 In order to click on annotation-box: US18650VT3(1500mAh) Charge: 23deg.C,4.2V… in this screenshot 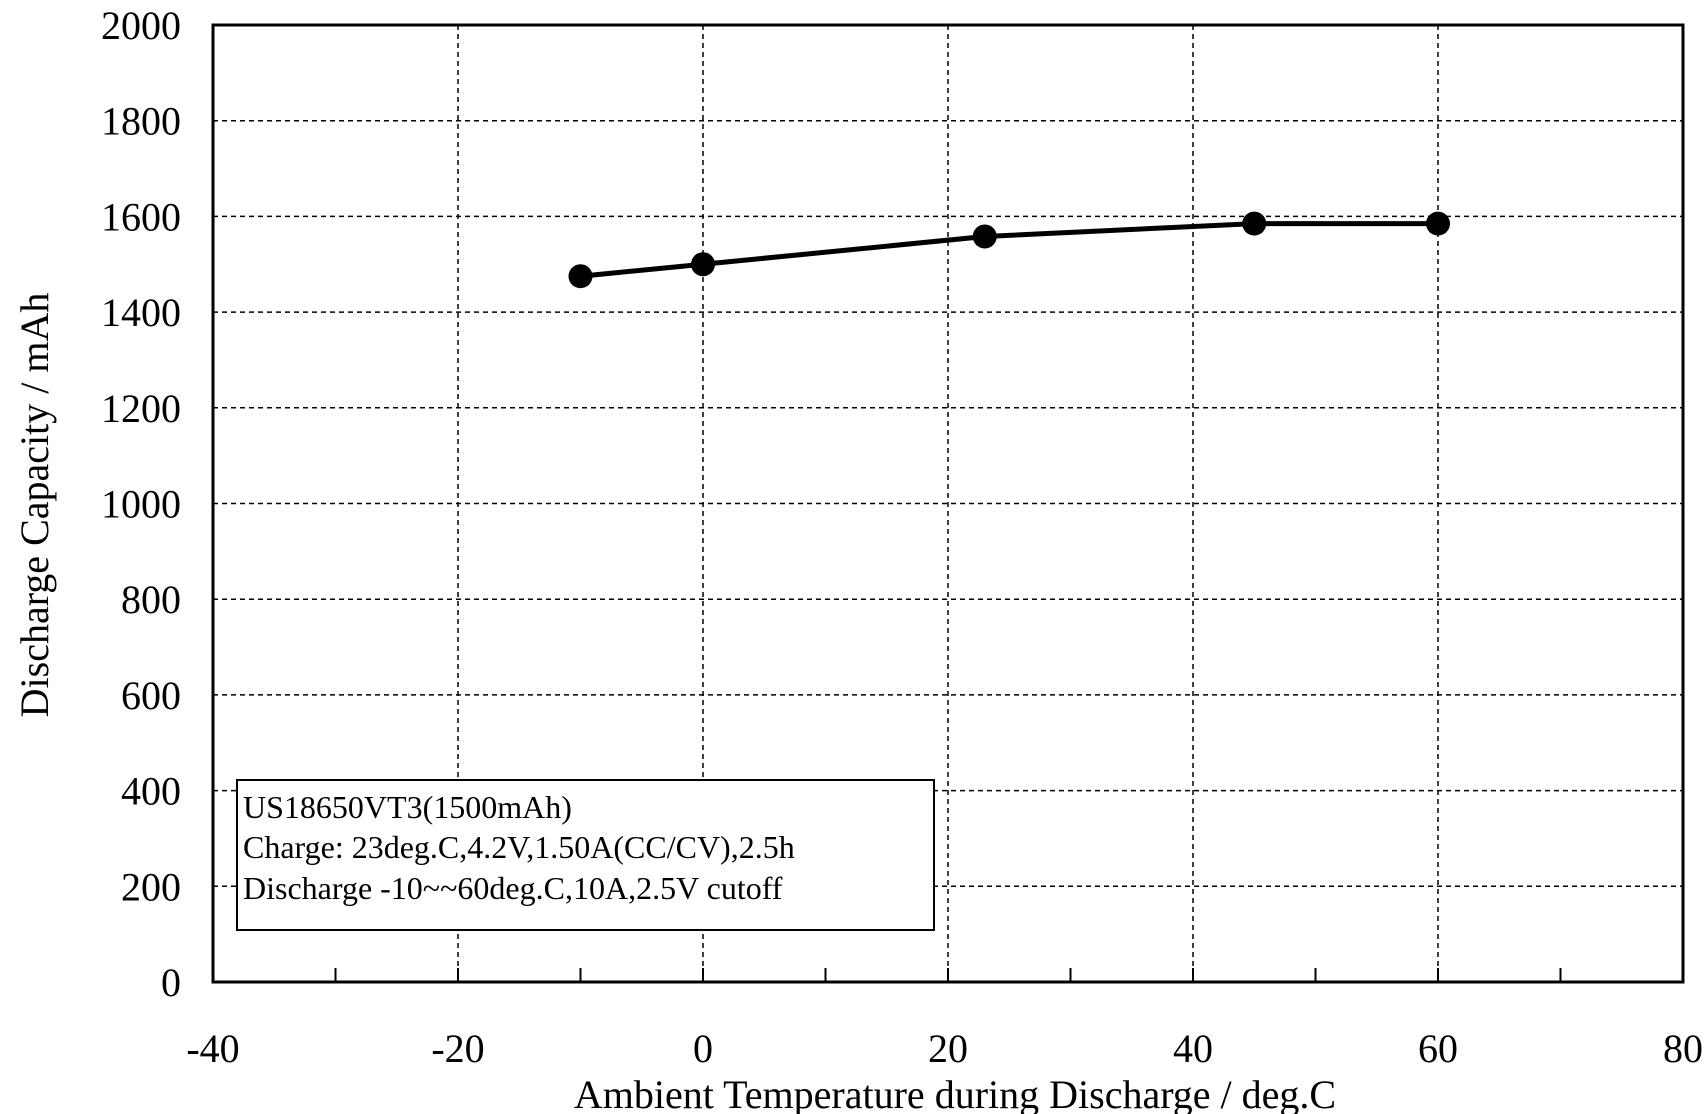, I will do `click(585, 855)`.